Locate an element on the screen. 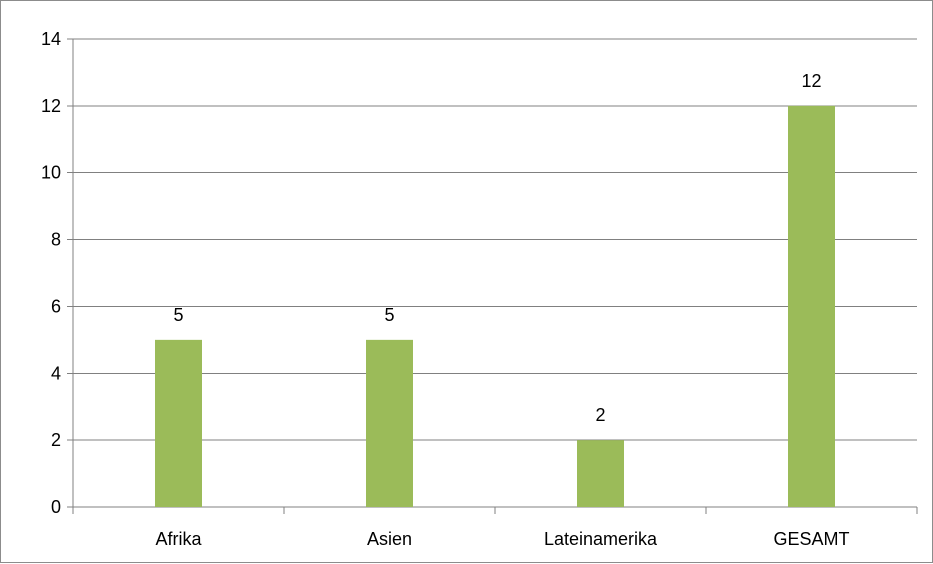 The height and width of the screenshot is (564, 933). y-tick-label: 2 is located at coordinates (56, 440).